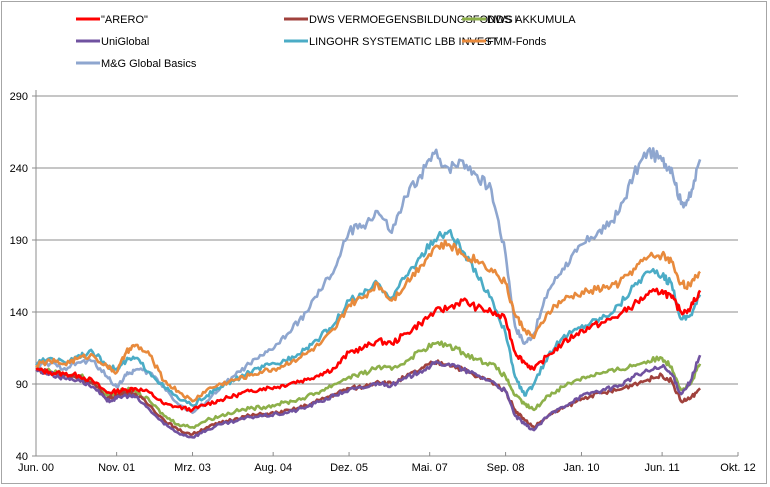  I want to click on x-tick-label: Jan. 10, so click(581, 468).